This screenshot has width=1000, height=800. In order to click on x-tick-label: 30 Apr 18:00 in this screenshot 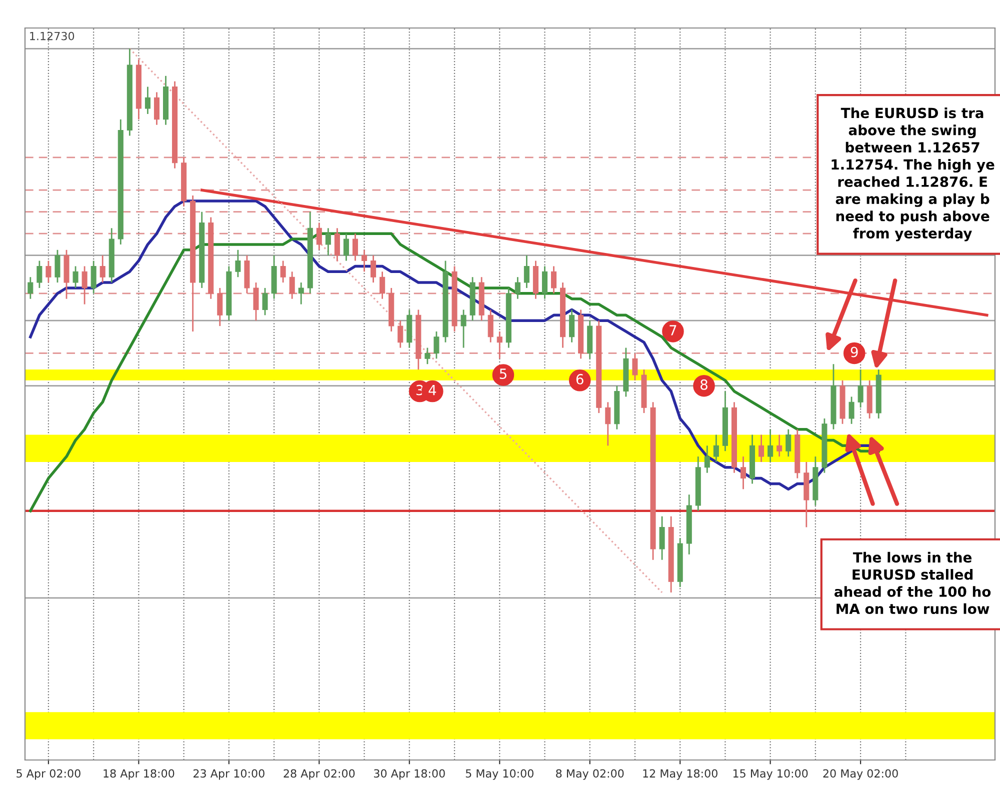, I will do `click(409, 774)`.